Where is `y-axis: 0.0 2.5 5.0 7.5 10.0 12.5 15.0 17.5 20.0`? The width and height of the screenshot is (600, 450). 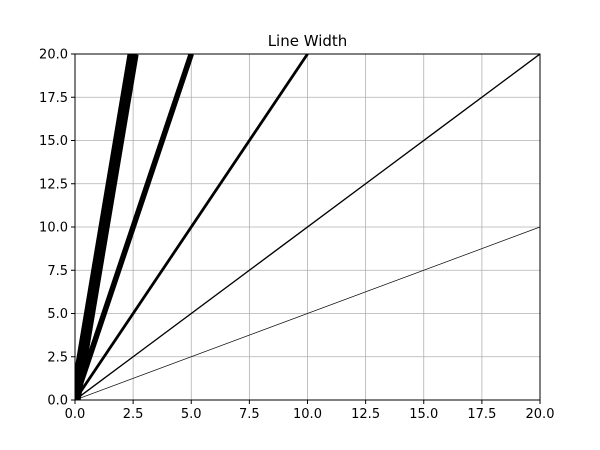
y-axis: 0.0 2.5 5.0 7.5 10.0 12.5 15.0 17.5 20.0 is located at coordinates (57, 228).